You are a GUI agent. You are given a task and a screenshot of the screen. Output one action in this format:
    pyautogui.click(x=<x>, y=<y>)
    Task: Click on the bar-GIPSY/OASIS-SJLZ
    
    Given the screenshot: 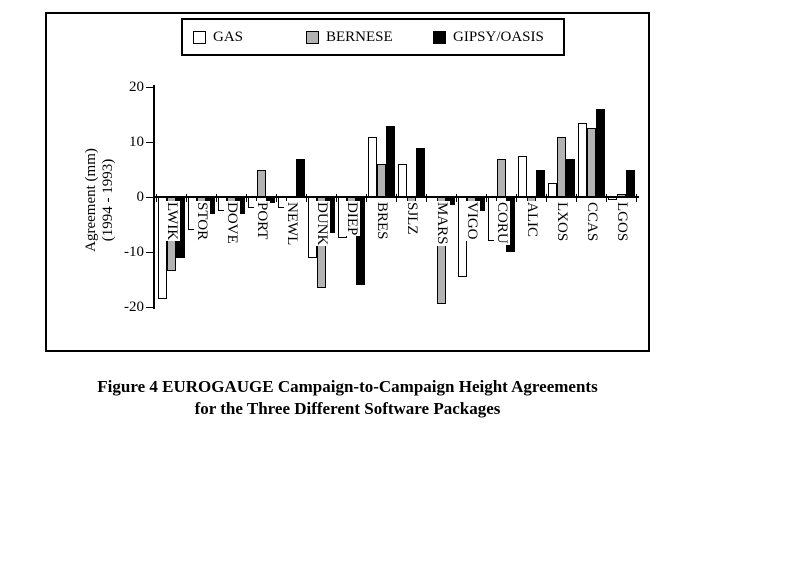 What is the action you would take?
    pyautogui.click(x=420, y=172)
    